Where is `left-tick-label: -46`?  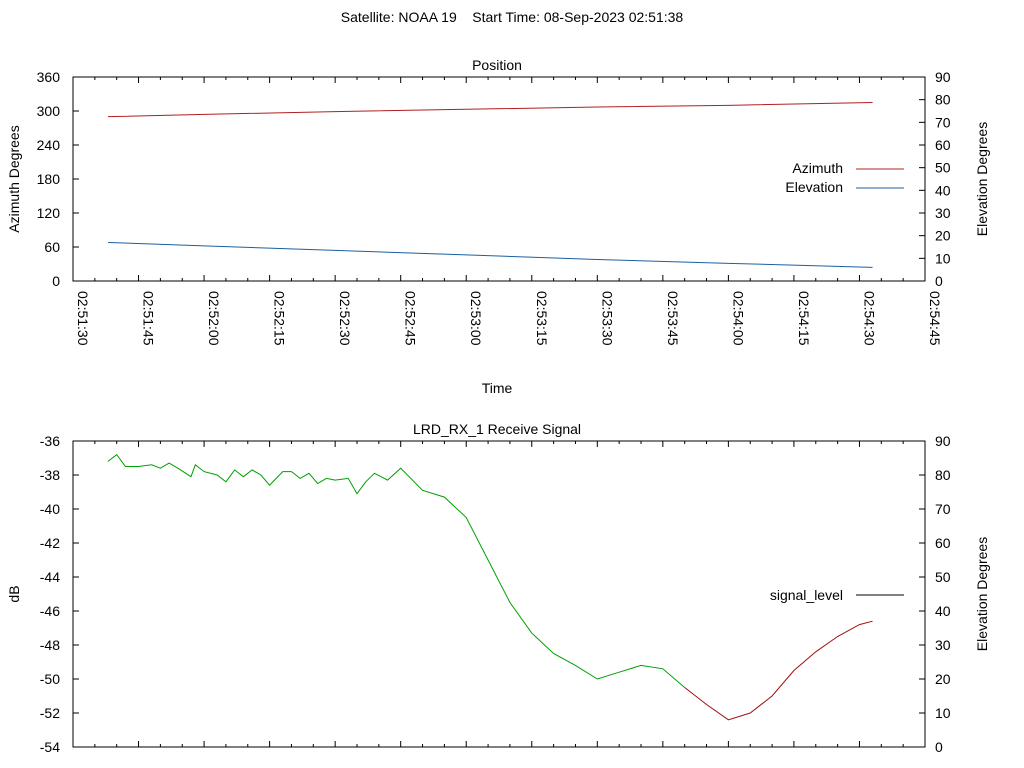
left-tick-label: -46 is located at coordinates (50, 611).